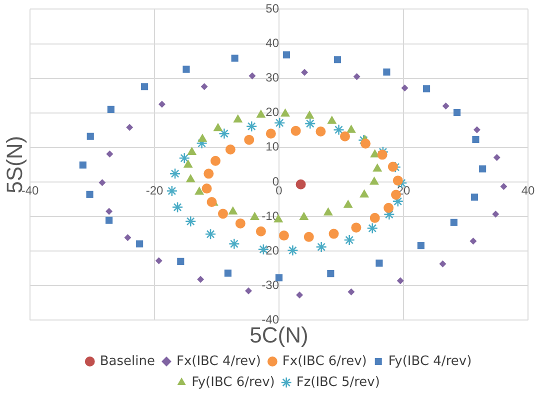  Describe the element at coordinates (338, 382) in the screenshot. I see `legend-label: Fz(IBC 5/rev)` at that location.